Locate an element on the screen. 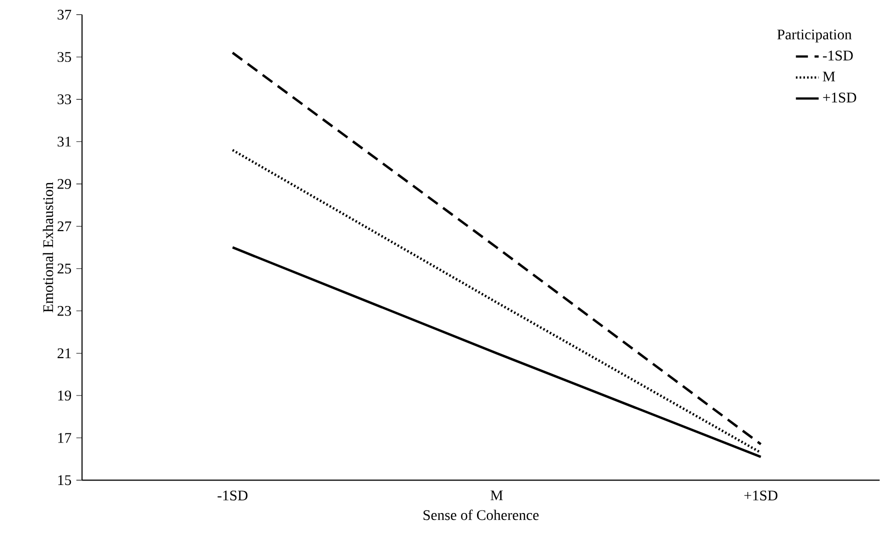 Image resolution: width=895 pixels, height=548 pixels. y-tick-label: 25 is located at coordinates (65, 269).